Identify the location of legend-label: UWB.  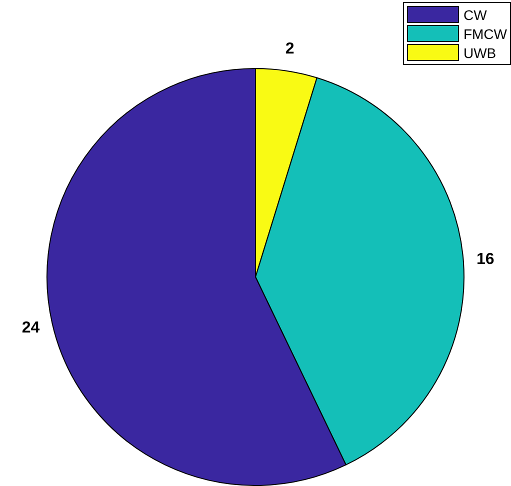
(479, 52).